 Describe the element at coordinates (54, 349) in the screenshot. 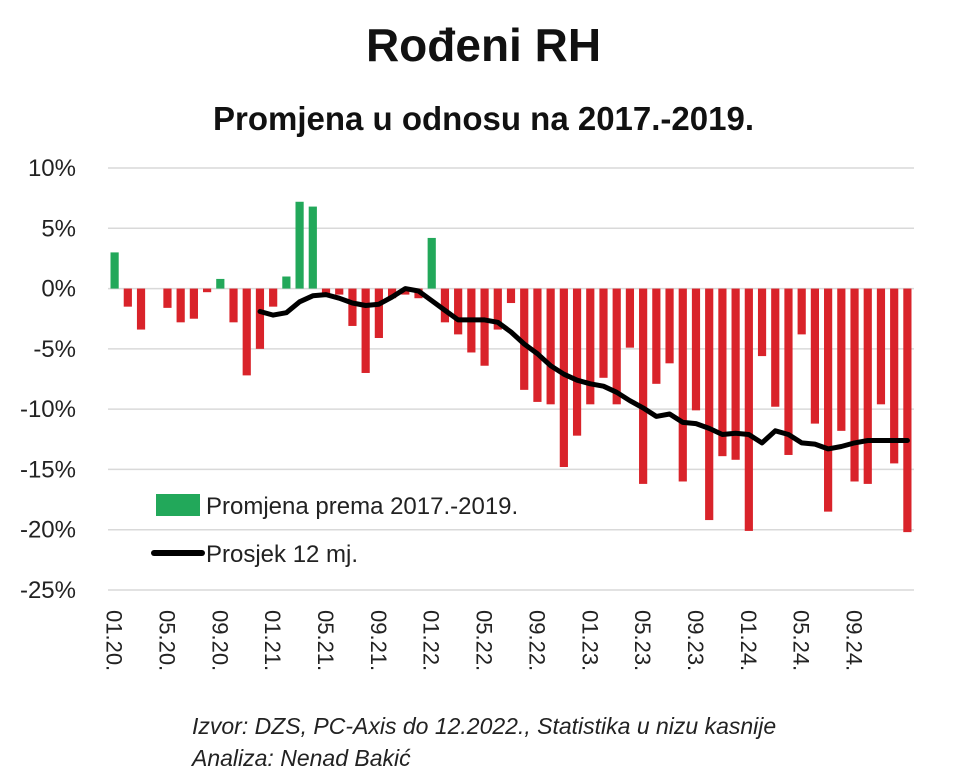

I see `y-tick-label: -5%` at that location.